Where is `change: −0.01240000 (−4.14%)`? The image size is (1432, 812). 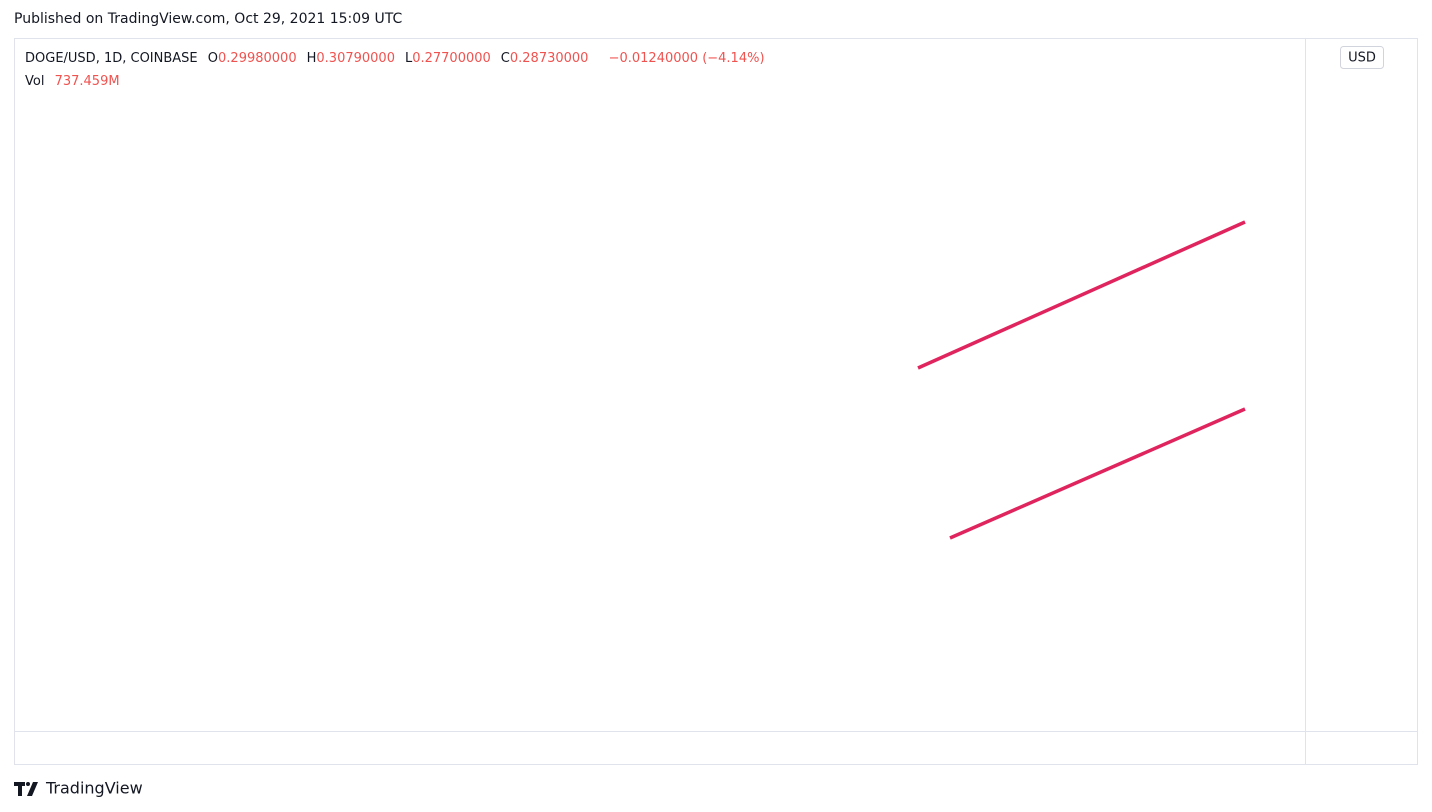 change: −0.01240000 (−4.14%) is located at coordinates (686, 58).